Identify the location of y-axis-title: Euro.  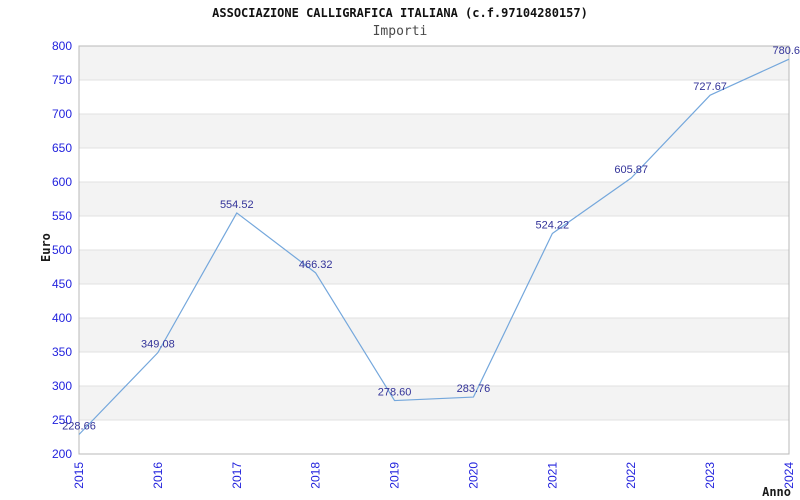
(46, 247).